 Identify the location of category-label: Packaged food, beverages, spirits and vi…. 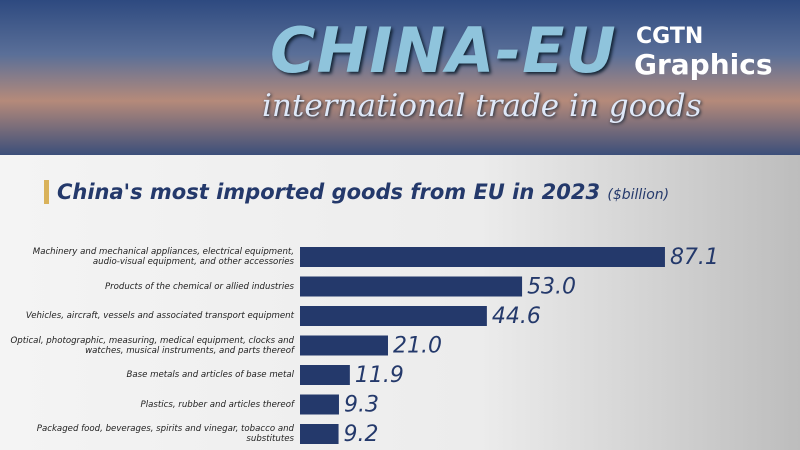
(165, 434).